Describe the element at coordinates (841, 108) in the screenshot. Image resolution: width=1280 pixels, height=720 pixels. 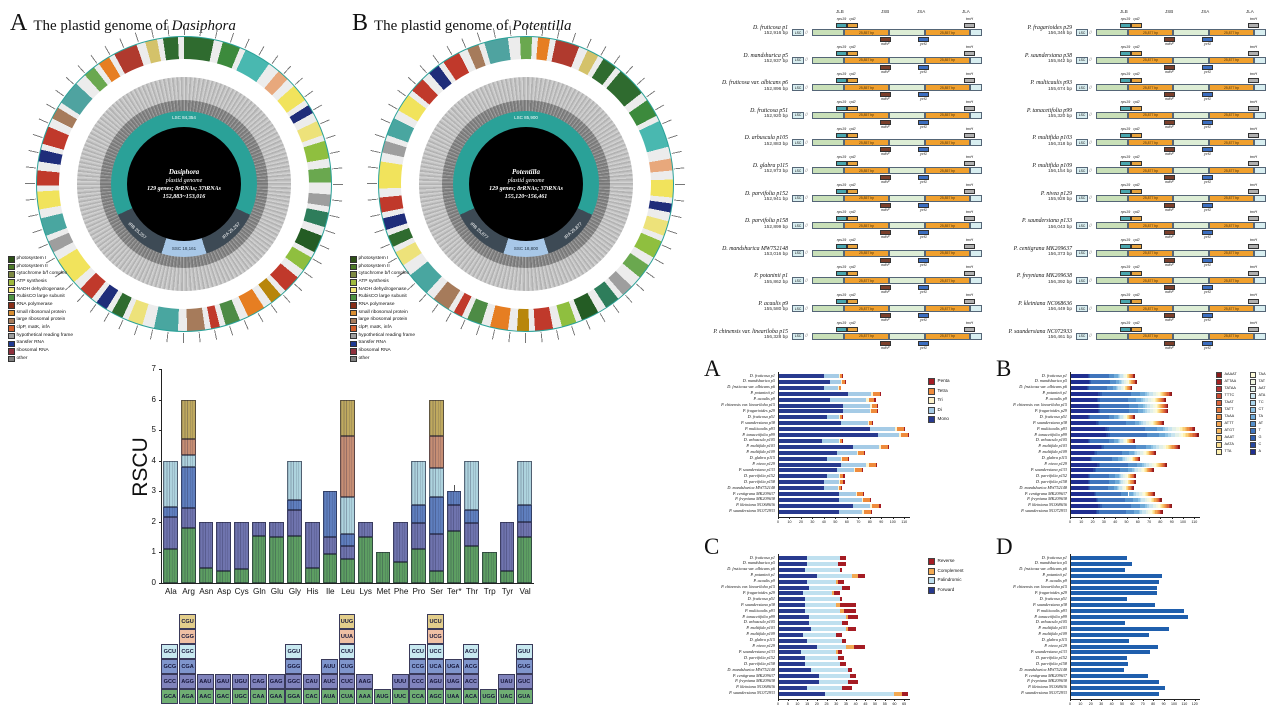
I see `gene-chip-rps19` at that location.